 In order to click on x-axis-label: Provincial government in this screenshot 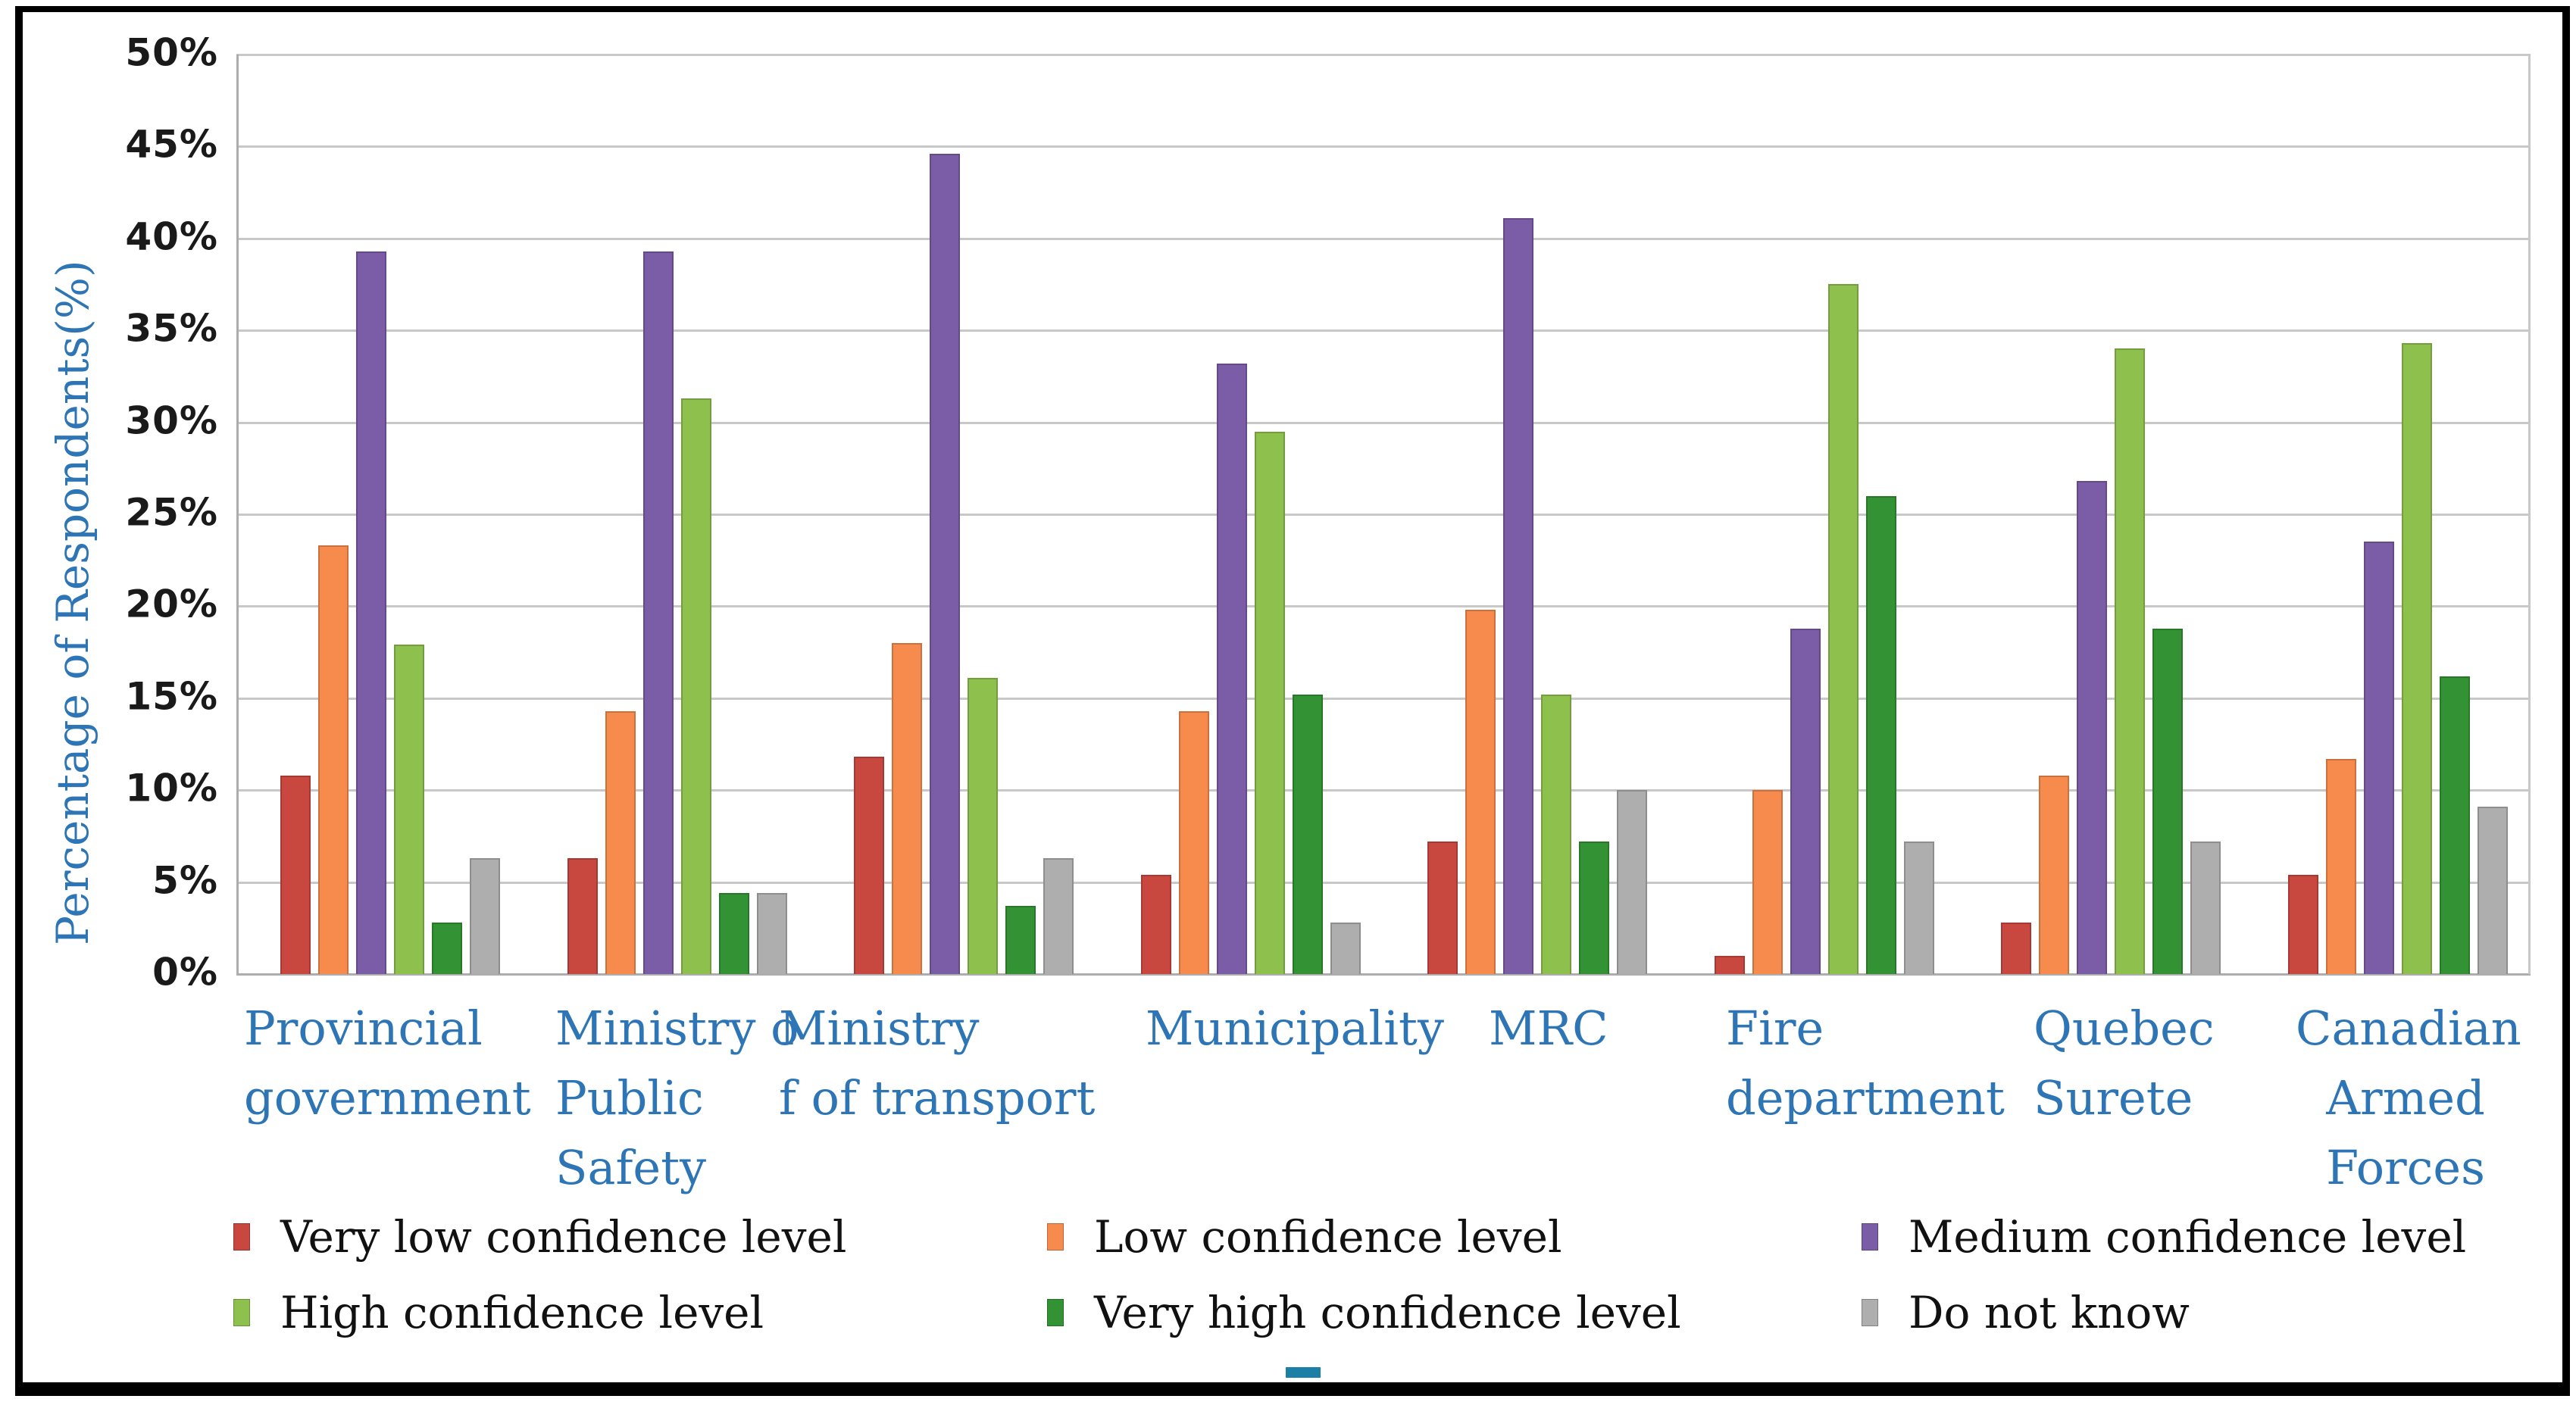, I will do `click(387, 1063)`.